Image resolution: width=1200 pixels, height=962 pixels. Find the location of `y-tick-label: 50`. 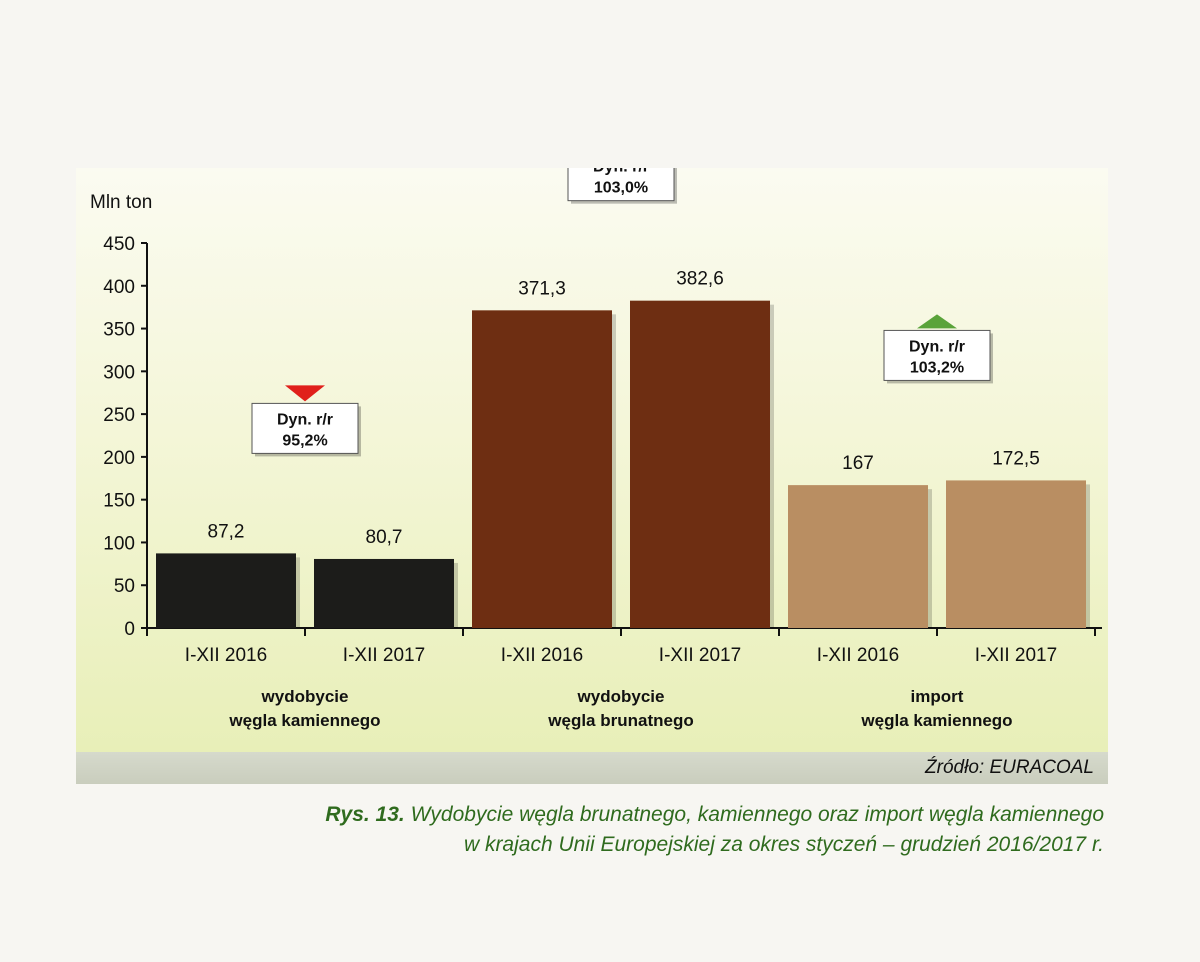

y-tick-label: 50 is located at coordinates (124, 586).